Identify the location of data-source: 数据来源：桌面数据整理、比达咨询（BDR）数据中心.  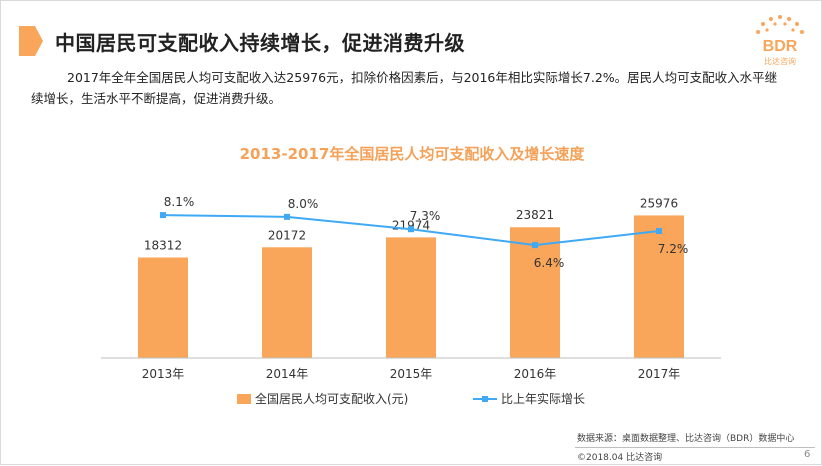
(686, 439).